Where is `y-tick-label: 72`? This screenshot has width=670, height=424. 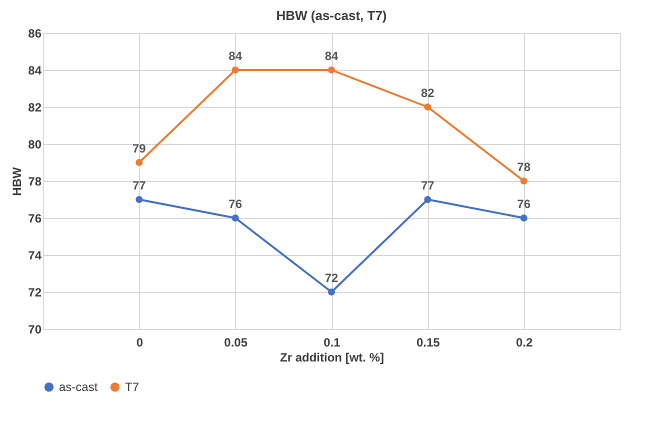
y-tick-label: 72 is located at coordinates (35, 293).